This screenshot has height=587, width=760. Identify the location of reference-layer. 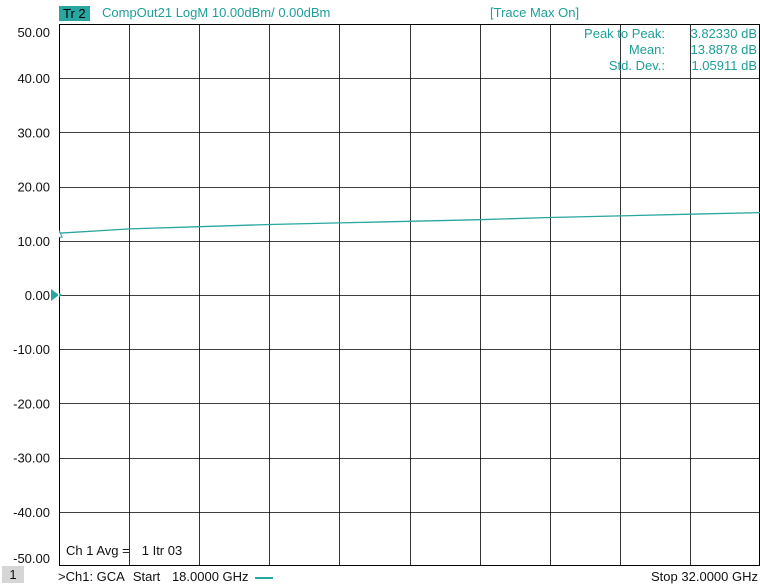
(60, 295).